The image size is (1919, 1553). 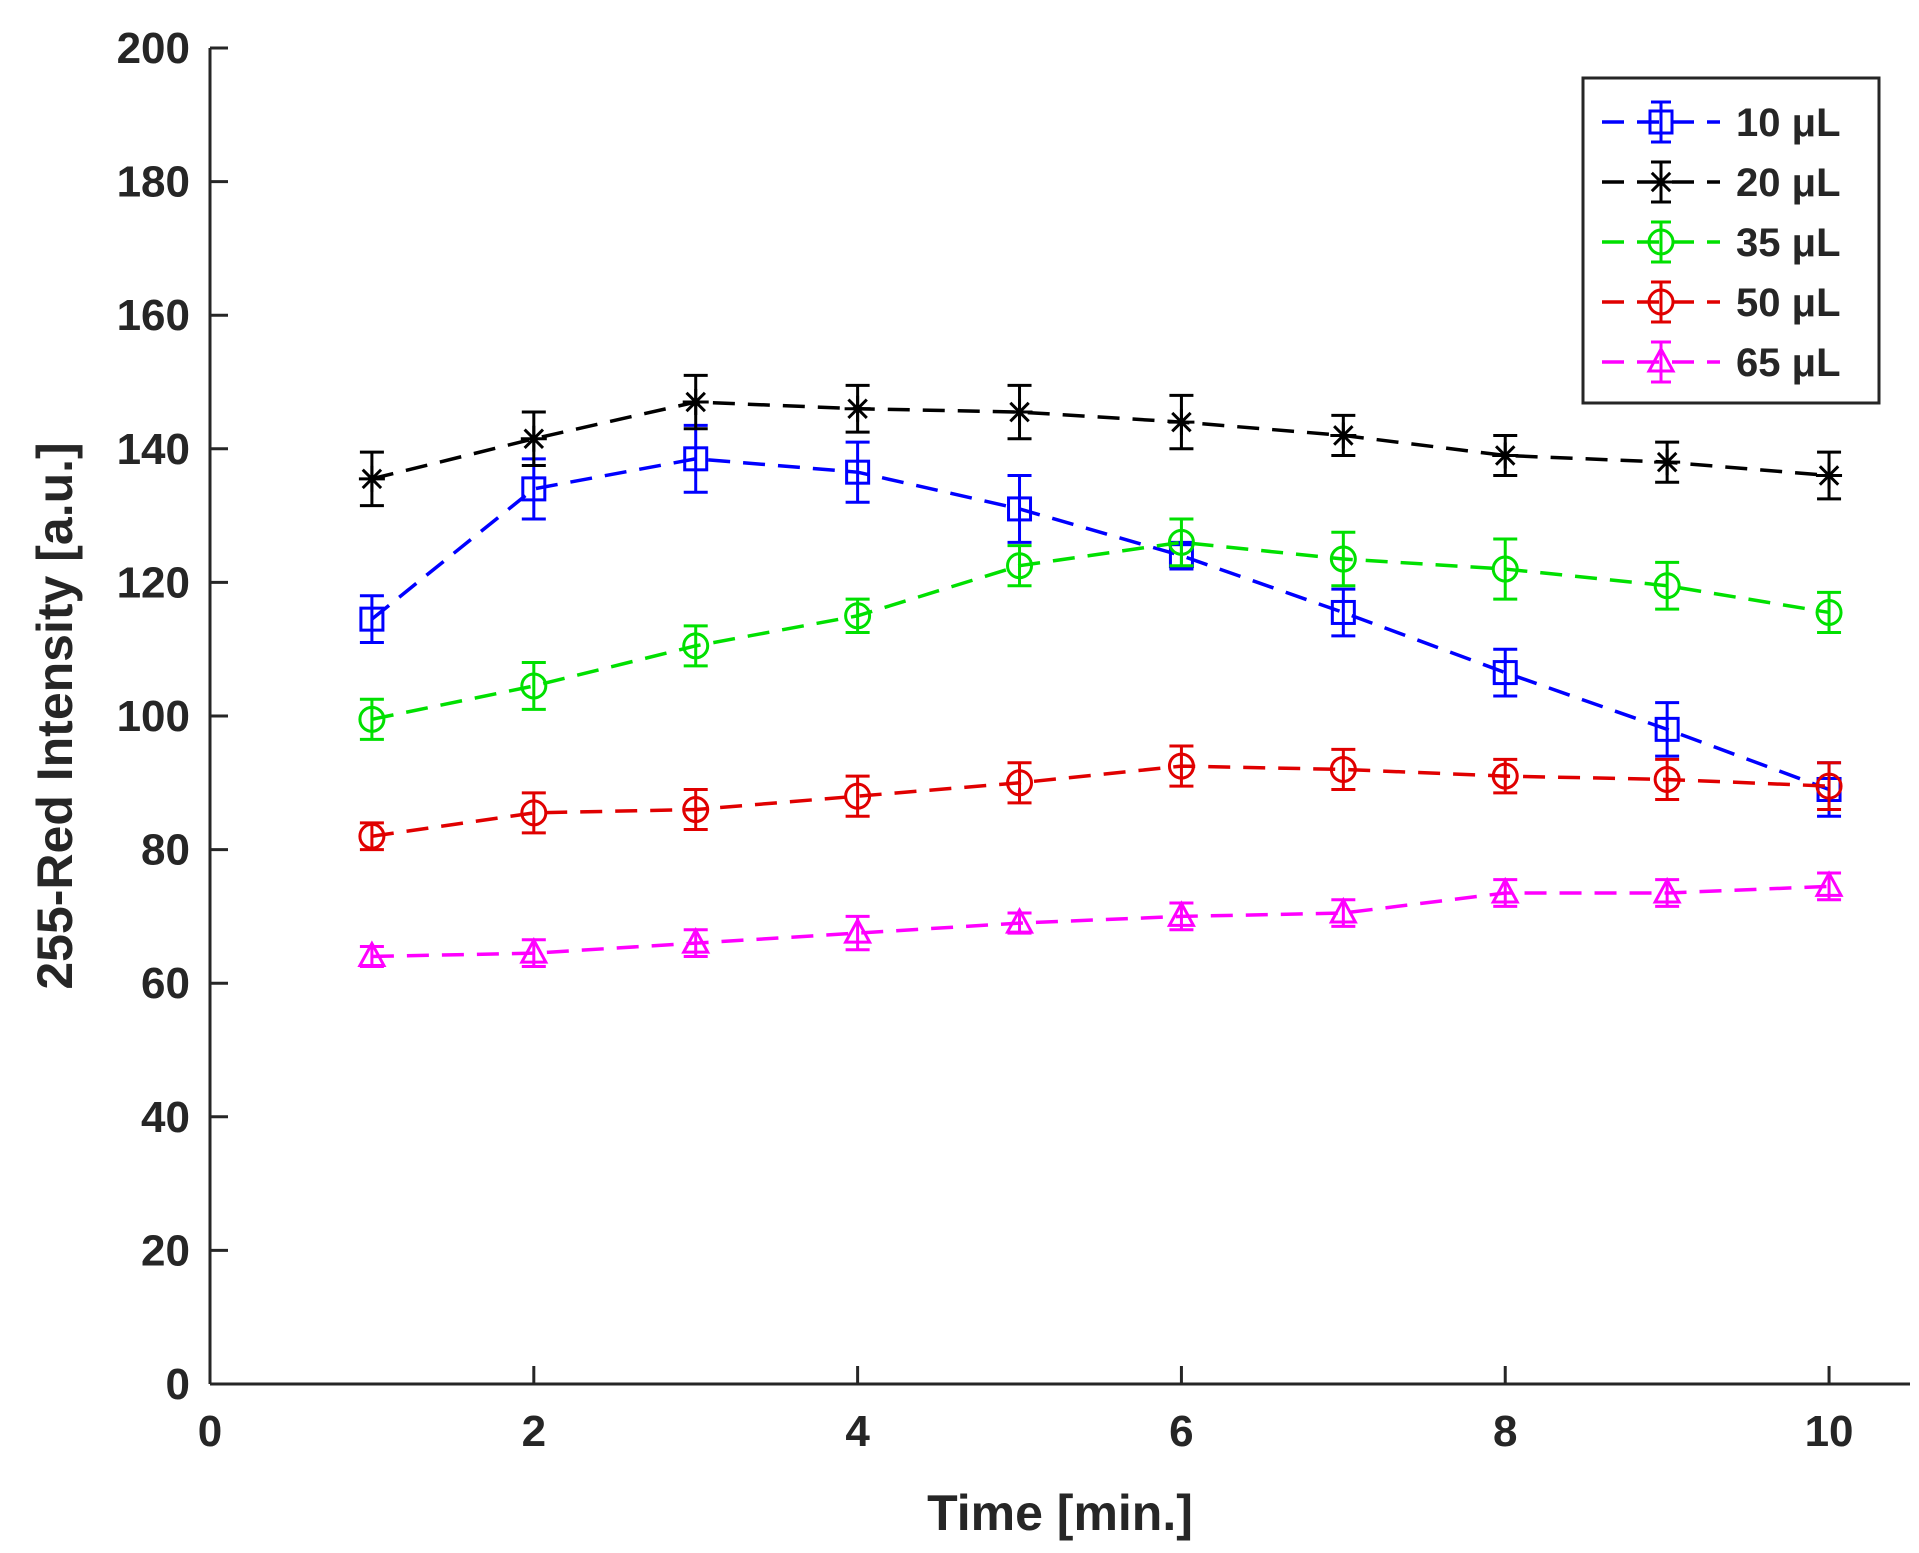 I want to click on y-tick-label: 160, so click(x=153, y=315).